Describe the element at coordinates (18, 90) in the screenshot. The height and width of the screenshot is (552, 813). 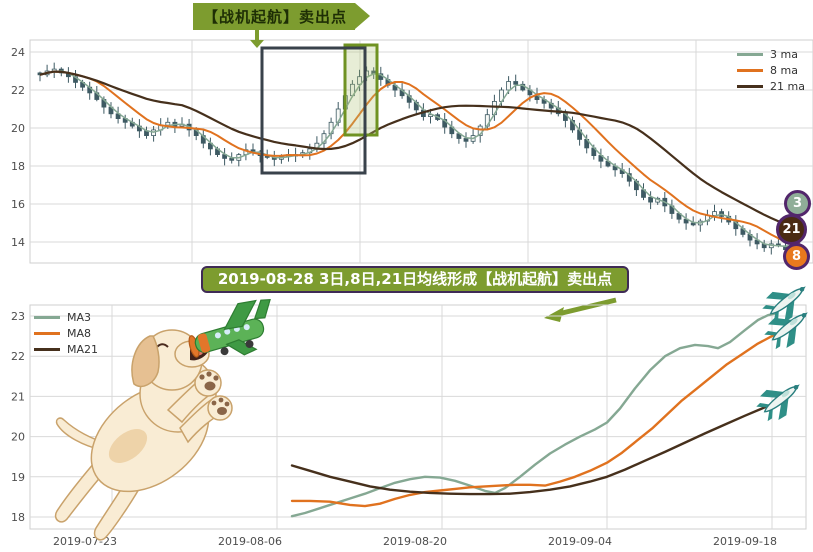
I see `top-y-tick: 22` at that location.